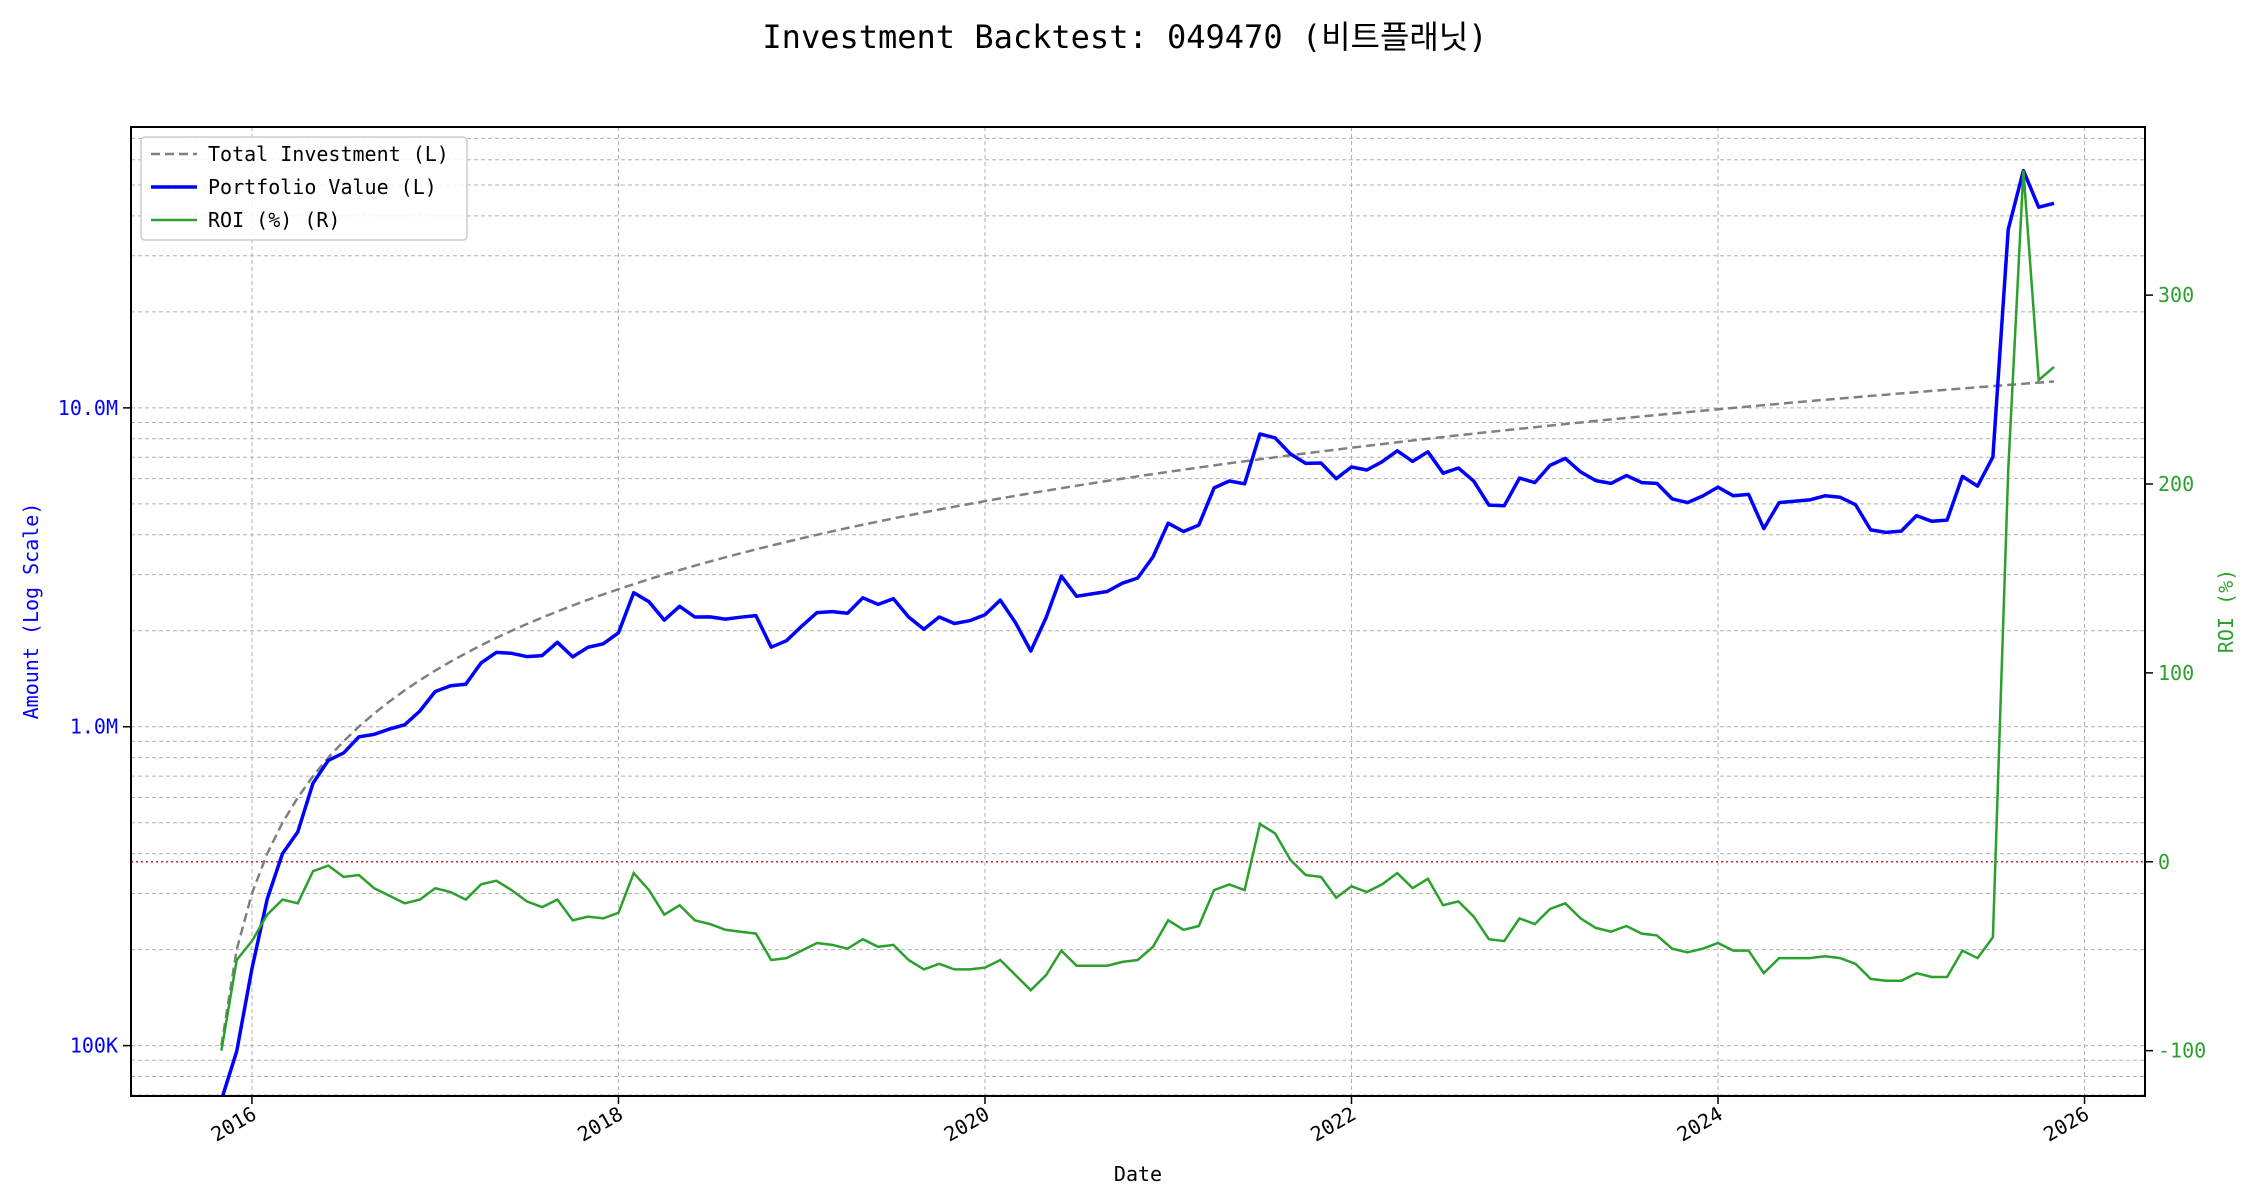 This screenshot has height=1200, width=2250. What do you see at coordinates (2176, 673) in the screenshot?
I see `y-right-tick-label: 100` at bounding box center [2176, 673].